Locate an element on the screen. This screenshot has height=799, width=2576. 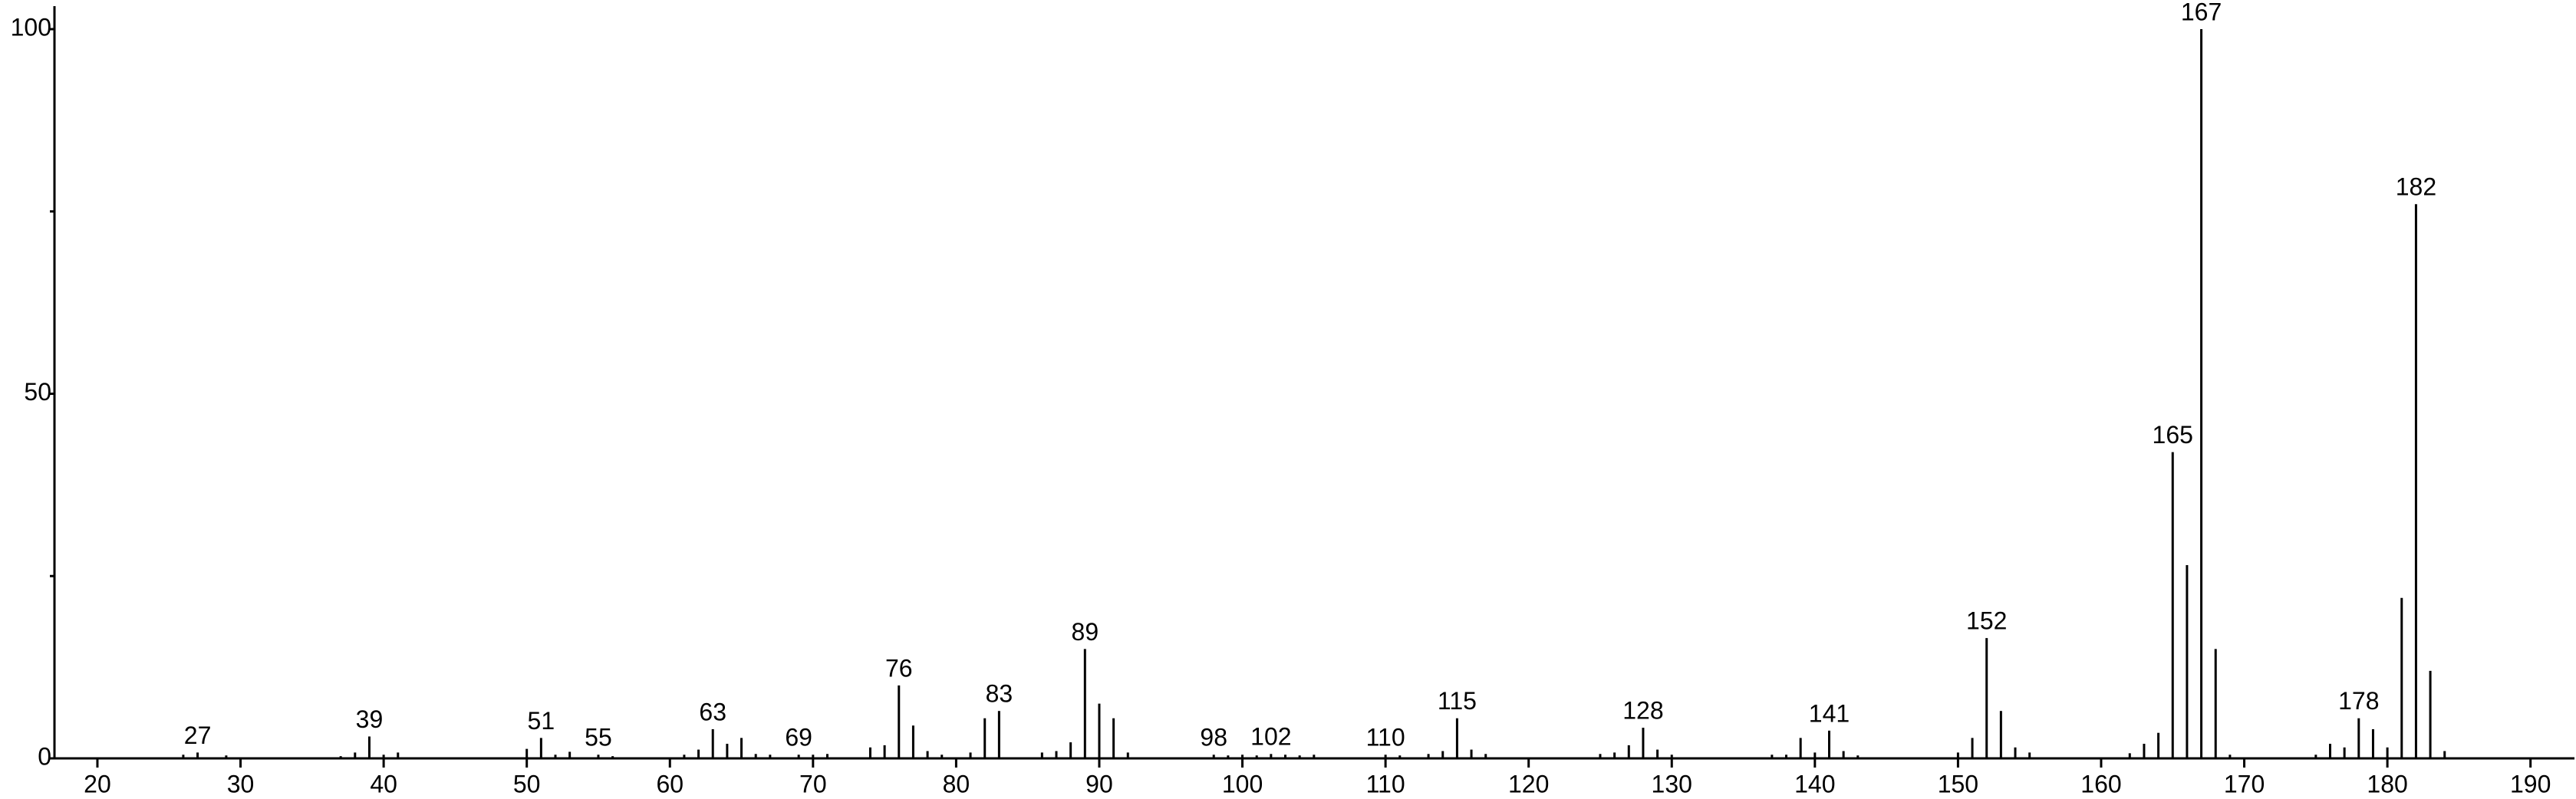
x-tick-label: 20 is located at coordinates (97, 783).